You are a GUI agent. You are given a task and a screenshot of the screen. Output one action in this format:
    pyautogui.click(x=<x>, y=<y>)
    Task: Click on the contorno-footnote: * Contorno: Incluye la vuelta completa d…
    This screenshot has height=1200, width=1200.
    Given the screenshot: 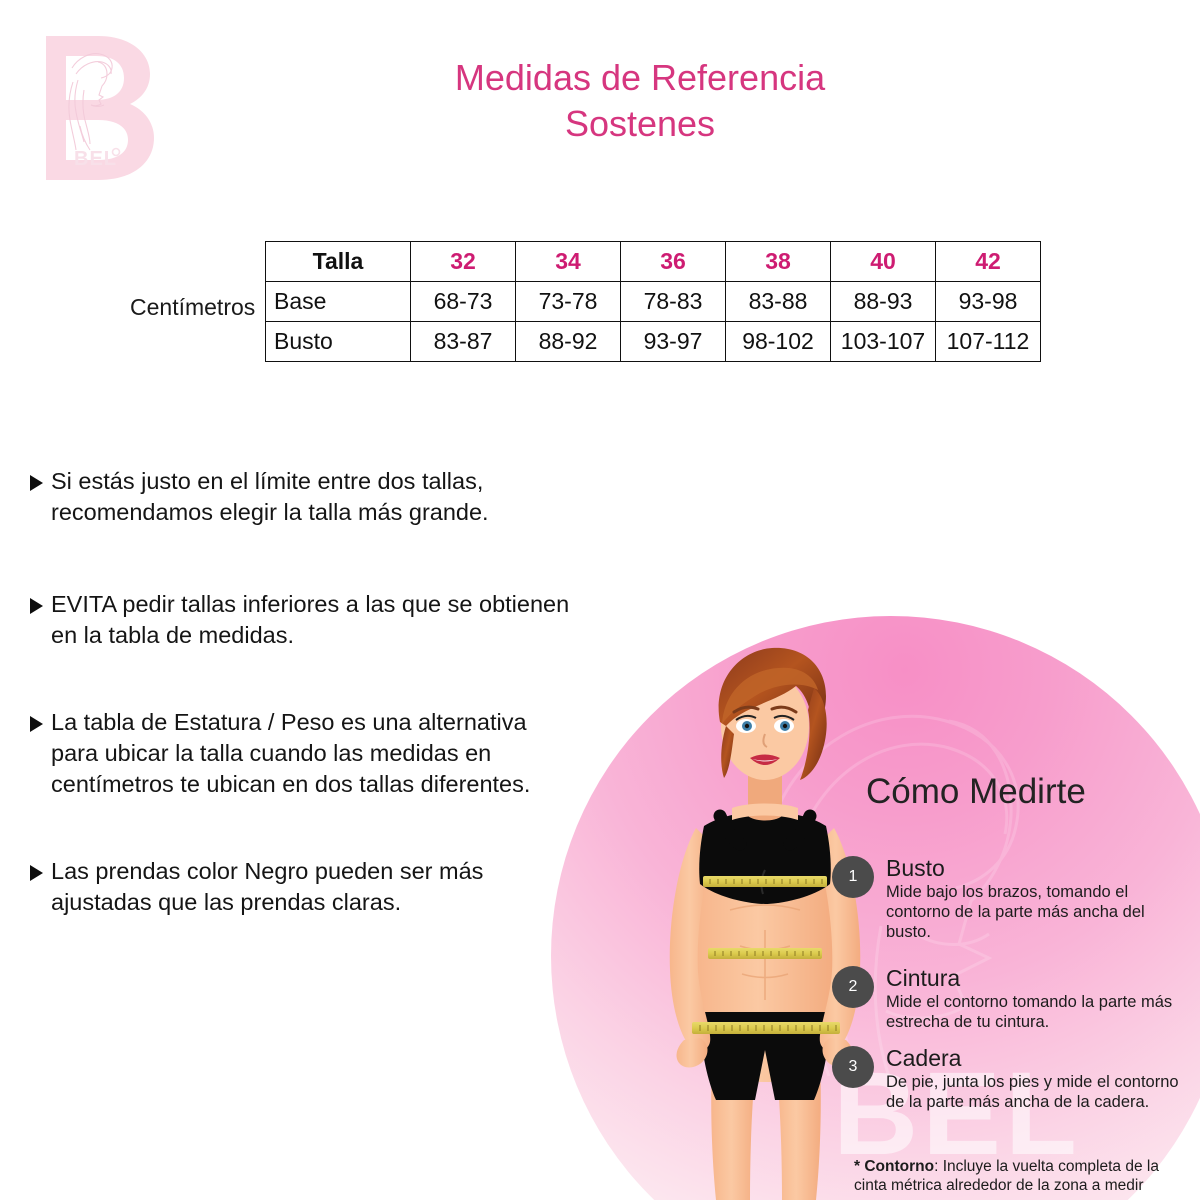 What is the action you would take?
    pyautogui.click(x=1024, y=1176)
    